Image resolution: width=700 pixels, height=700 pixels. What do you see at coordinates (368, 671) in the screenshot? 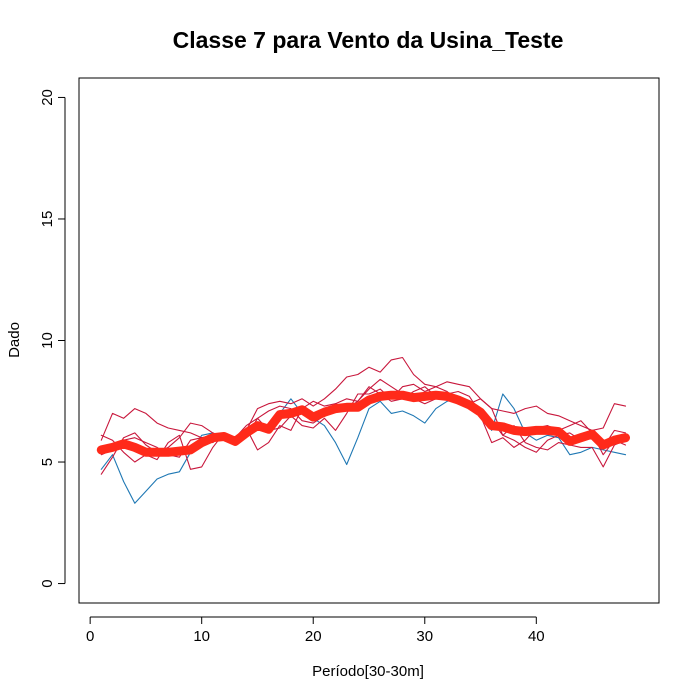
I see `x-axis-label: Período[30-30m]` at bounding box center [368, 671].